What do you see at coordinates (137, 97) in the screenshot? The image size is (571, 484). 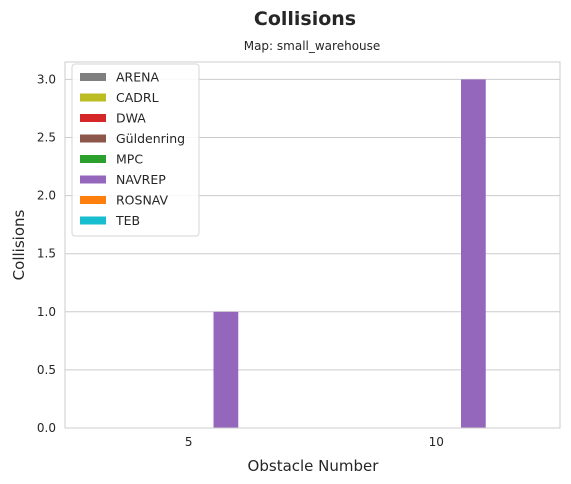 I see `legend-label: CADRL` at bounding box center [137, 97].